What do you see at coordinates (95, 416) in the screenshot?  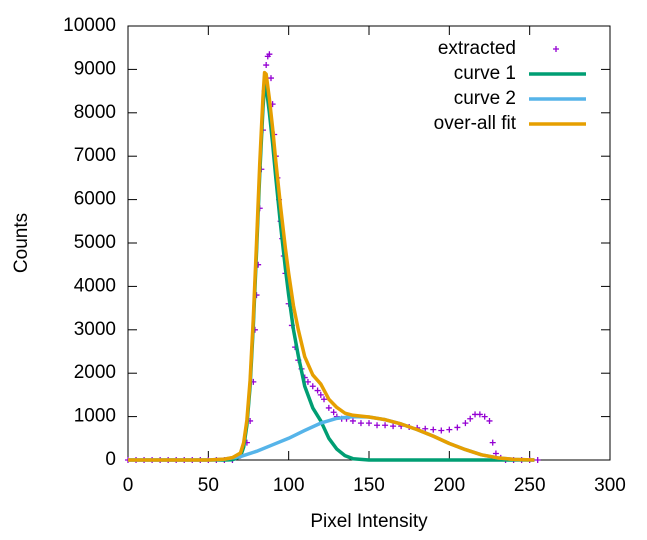 I see `y-tick-label: 1000` at bounding box center [95, 416].